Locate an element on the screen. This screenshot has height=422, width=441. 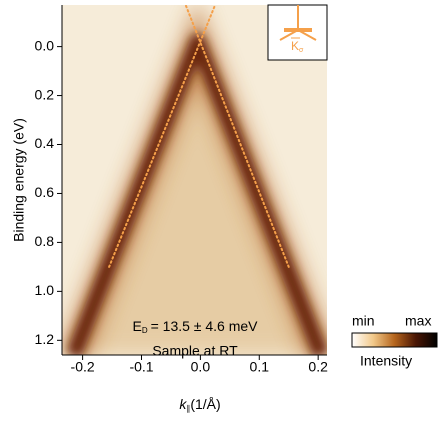
x-tick-label: -0.1 is located at coordinates (141, 367).